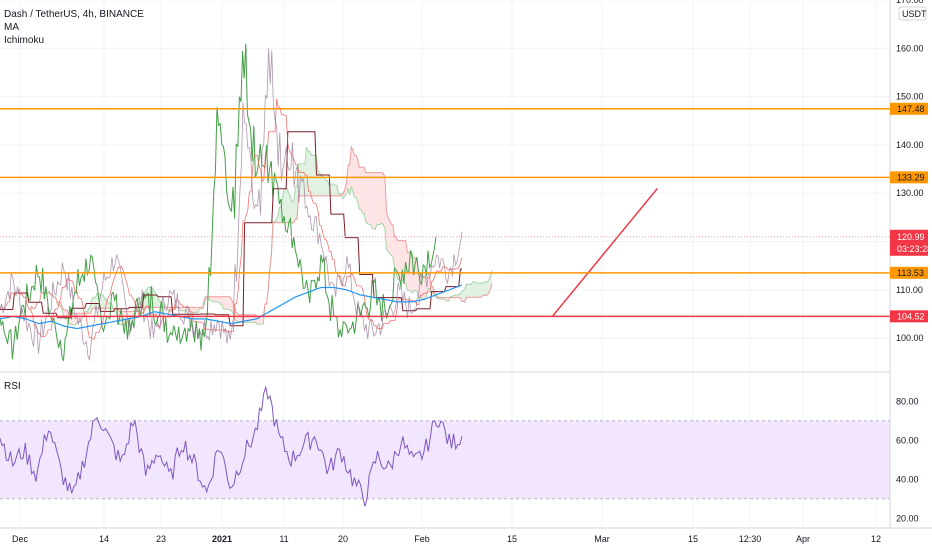 The width and height of the screenshot is (932, 550). I want to click on price-tick-label: 150.00, so click(910, 97).